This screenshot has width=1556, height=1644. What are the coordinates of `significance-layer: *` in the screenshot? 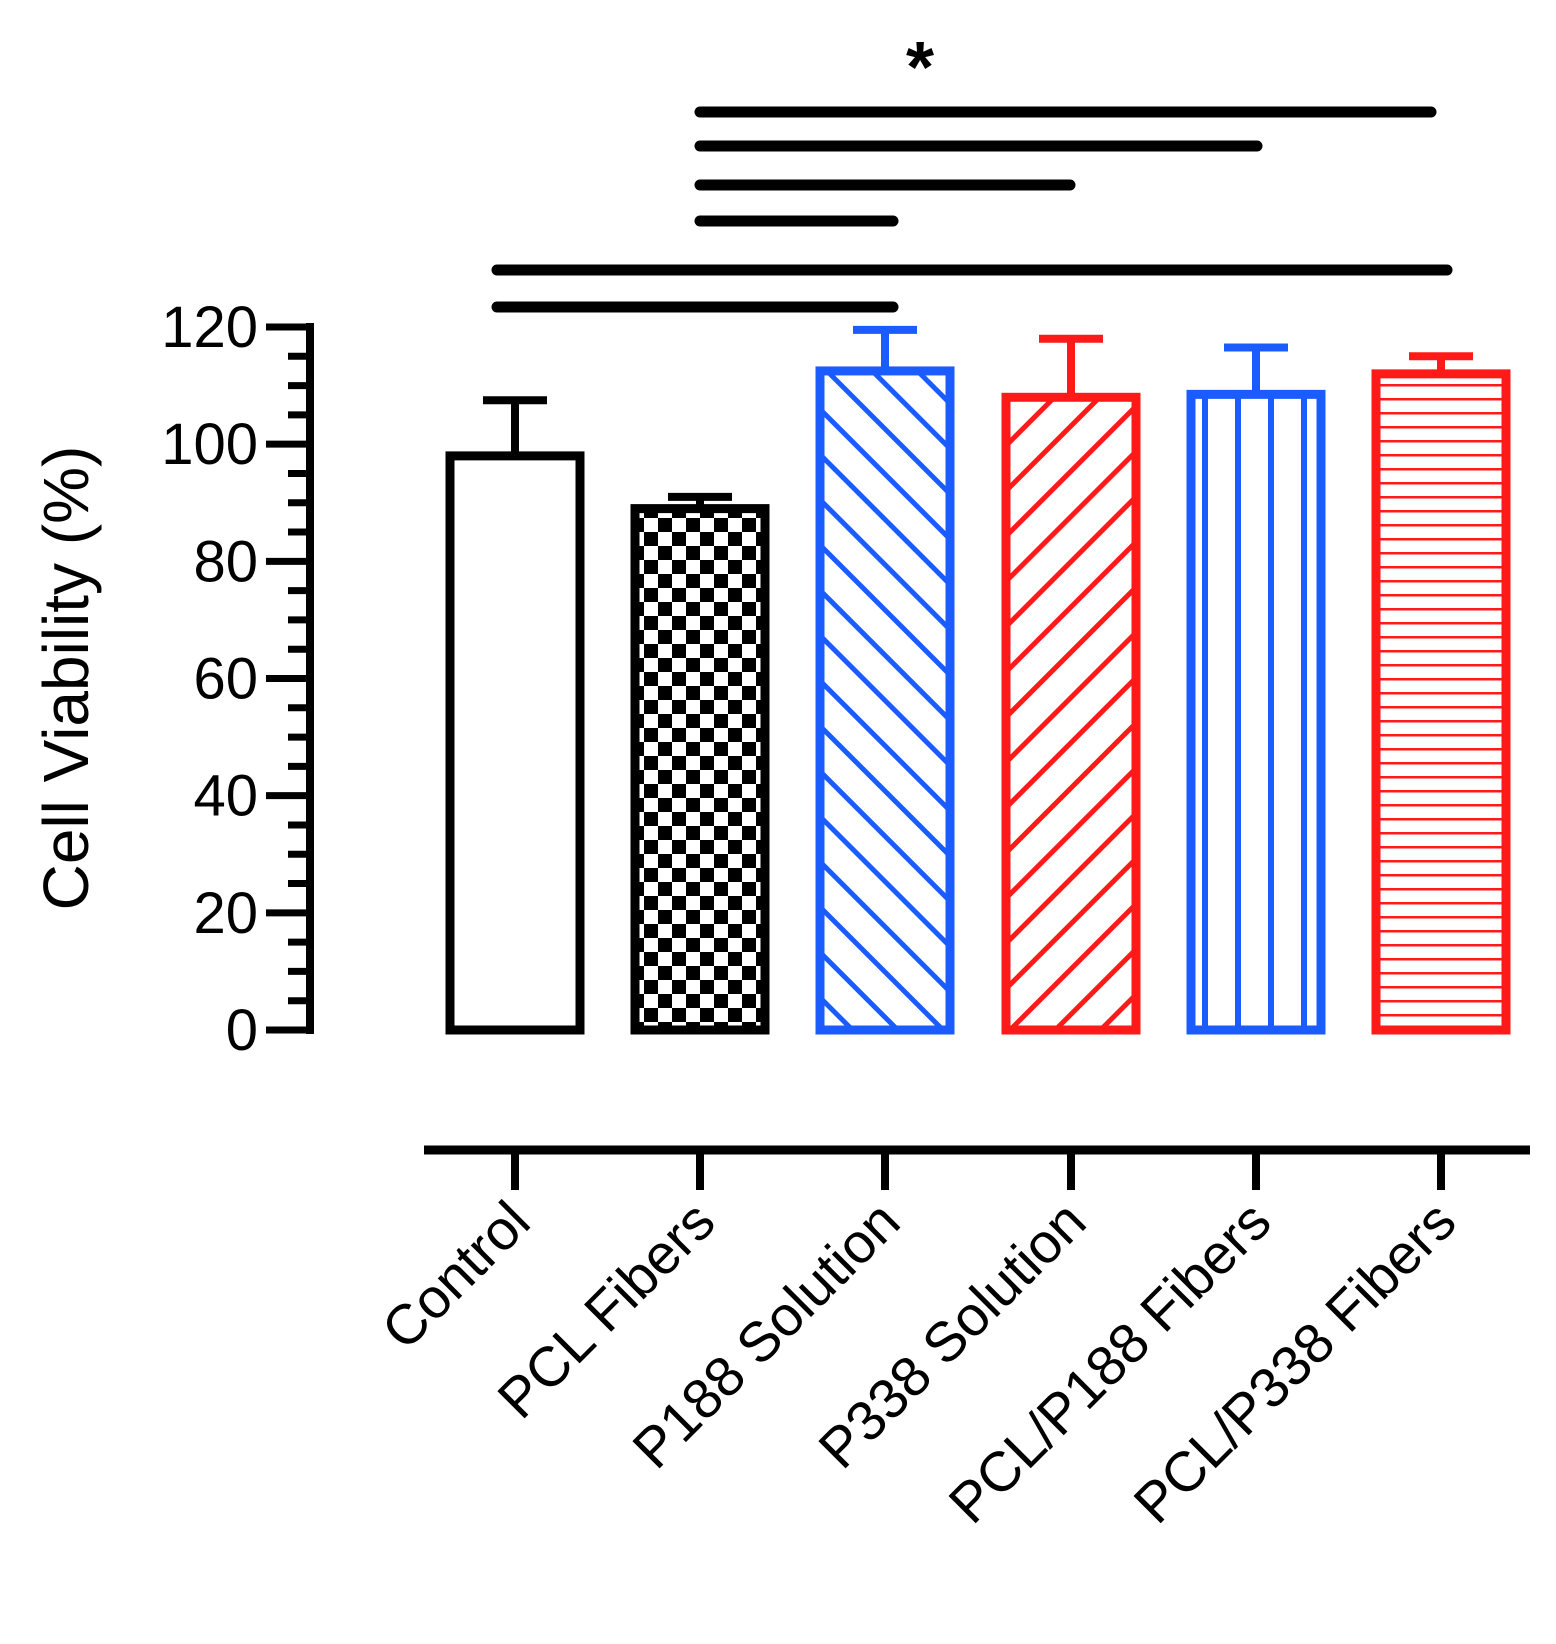 It's located at (972, 170).